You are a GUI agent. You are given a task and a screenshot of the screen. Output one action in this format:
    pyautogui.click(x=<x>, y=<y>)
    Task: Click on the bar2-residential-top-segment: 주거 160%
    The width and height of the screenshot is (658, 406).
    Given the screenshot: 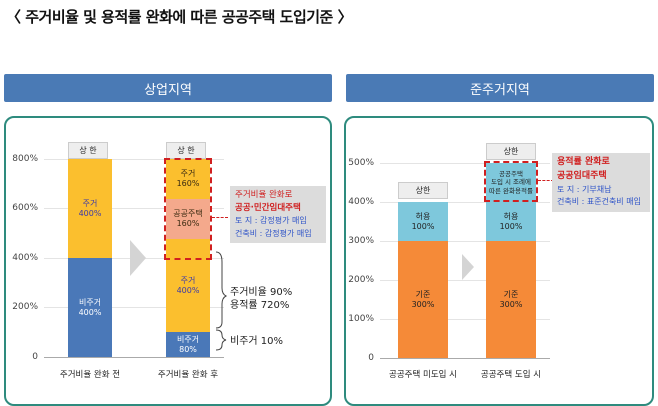 What is the action you would take?
    pyautogui.click(x=188, y=179)
    